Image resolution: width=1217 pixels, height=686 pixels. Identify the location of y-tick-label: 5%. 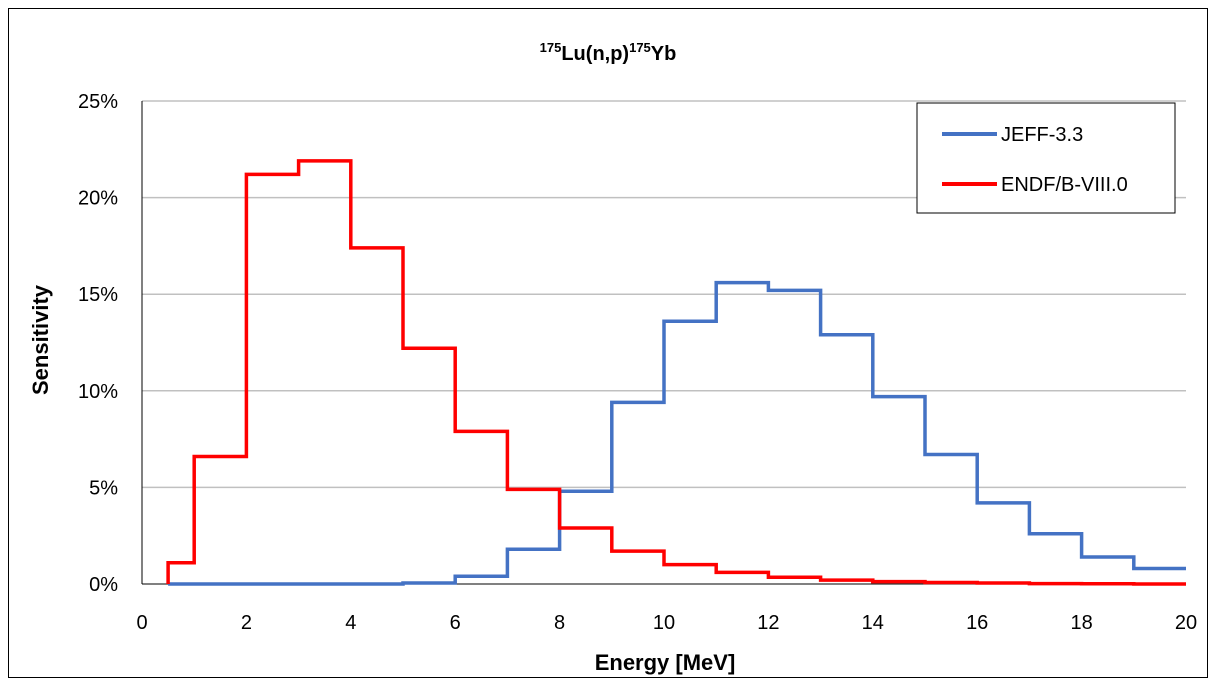
(103, 488).